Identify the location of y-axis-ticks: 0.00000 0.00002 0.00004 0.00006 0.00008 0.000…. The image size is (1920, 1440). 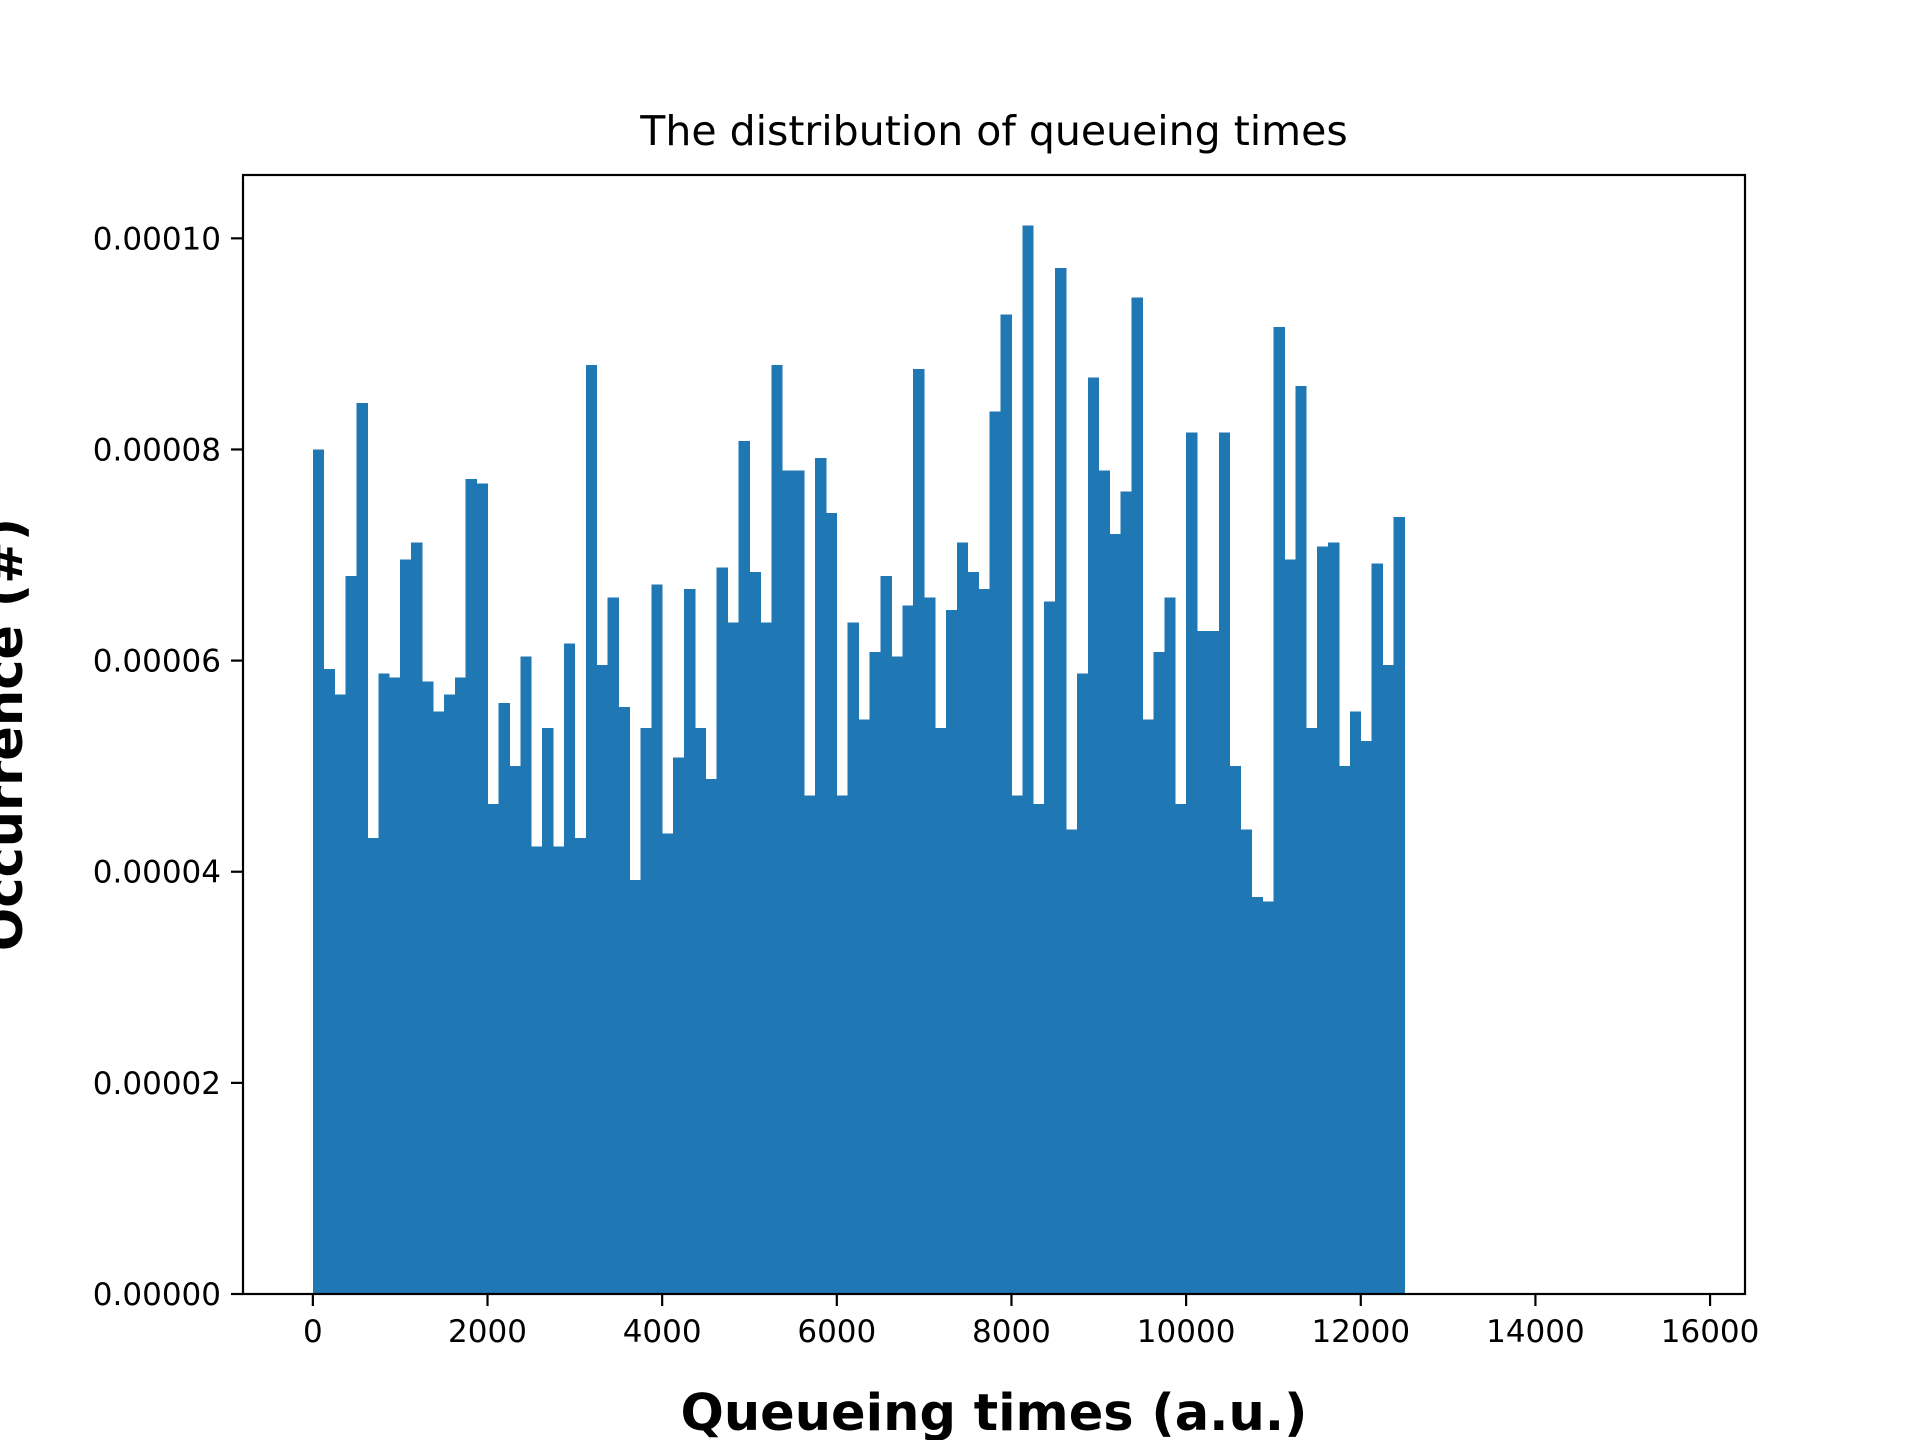
(168, 767).